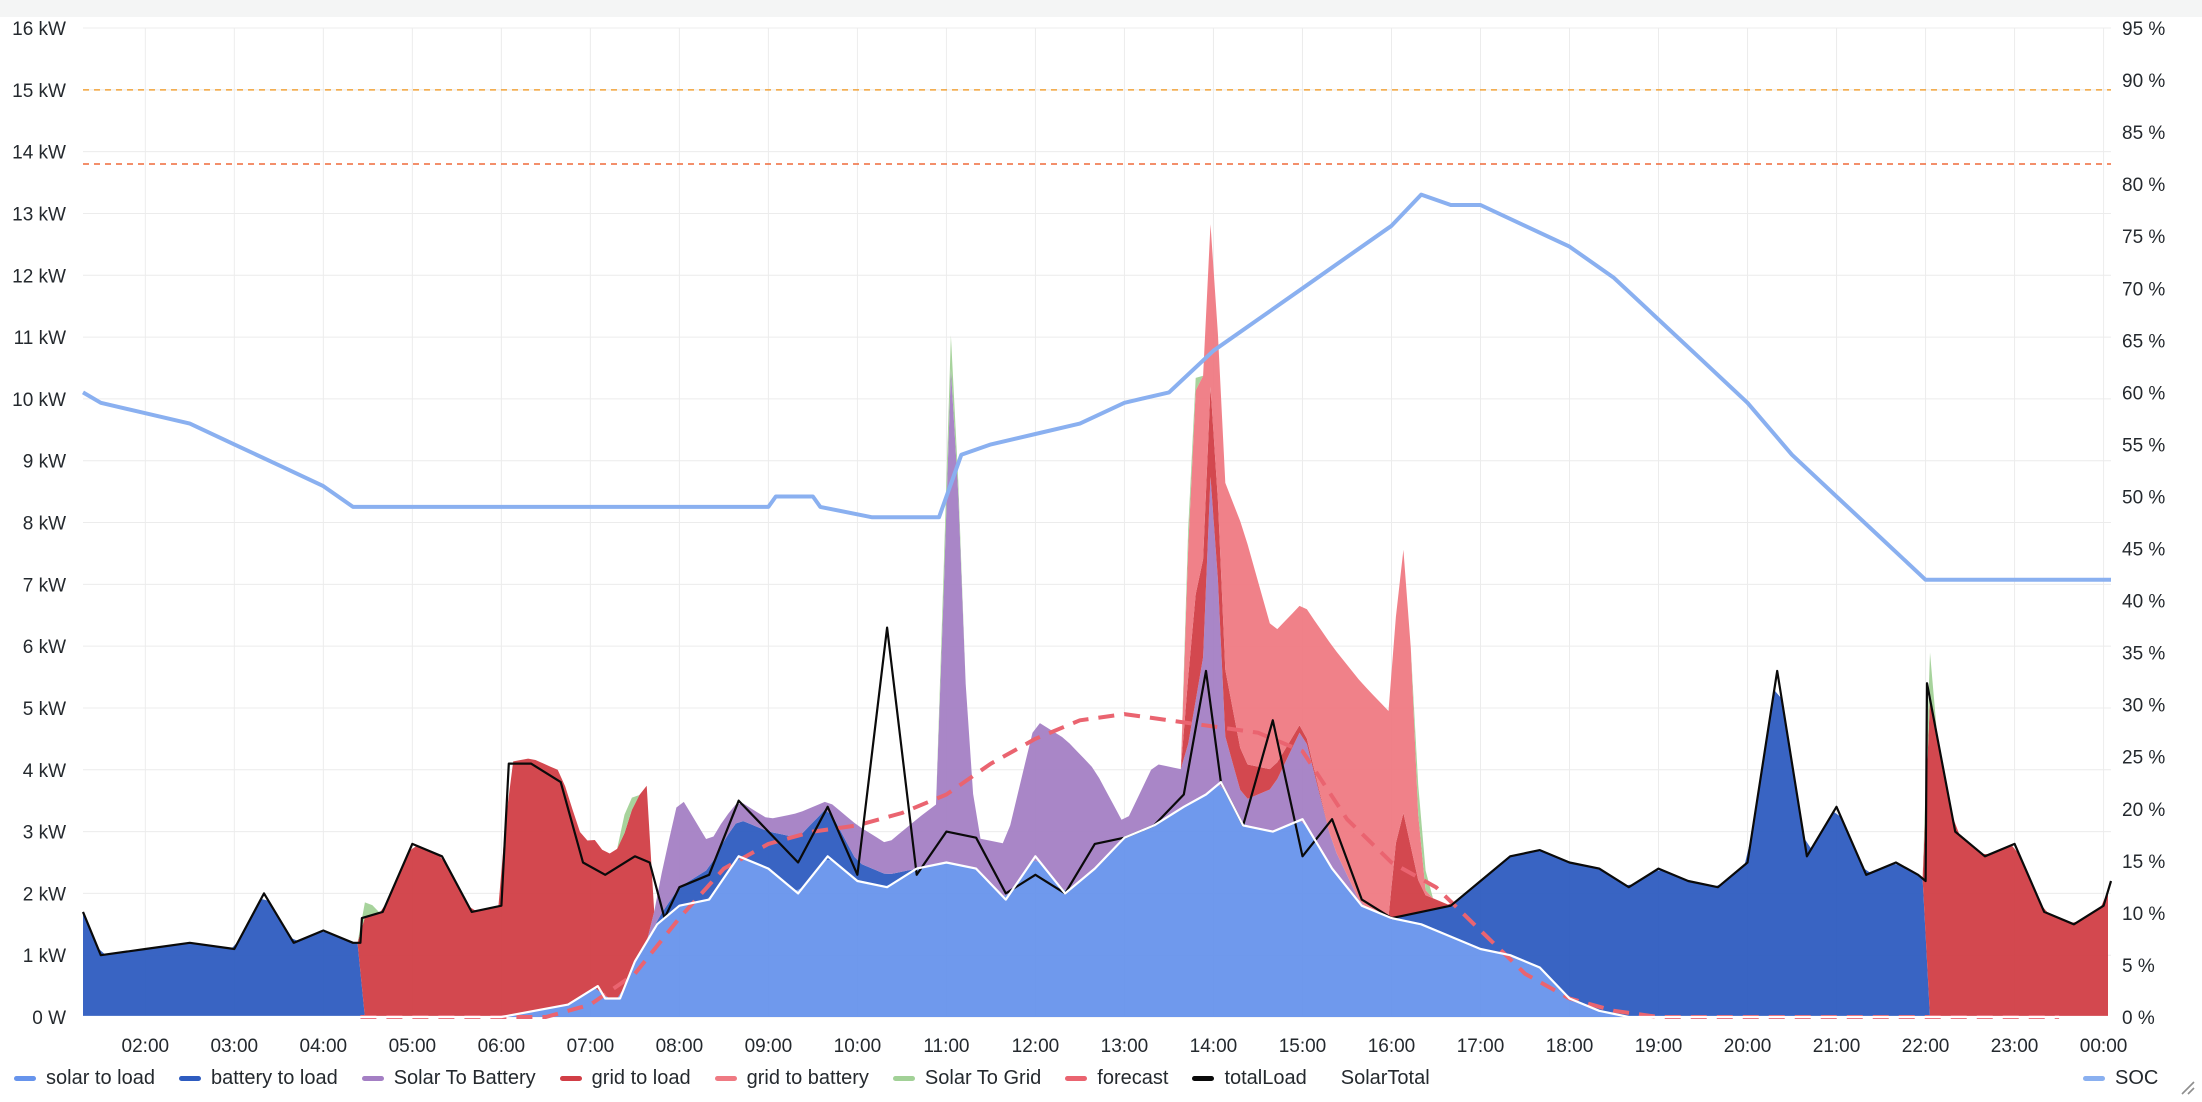 This screenshot has height=1102, width=2202. Describe the element at coordinates (44, 833) in the screenshot. I see `y-left-tick-label: 3 kW` at that location.